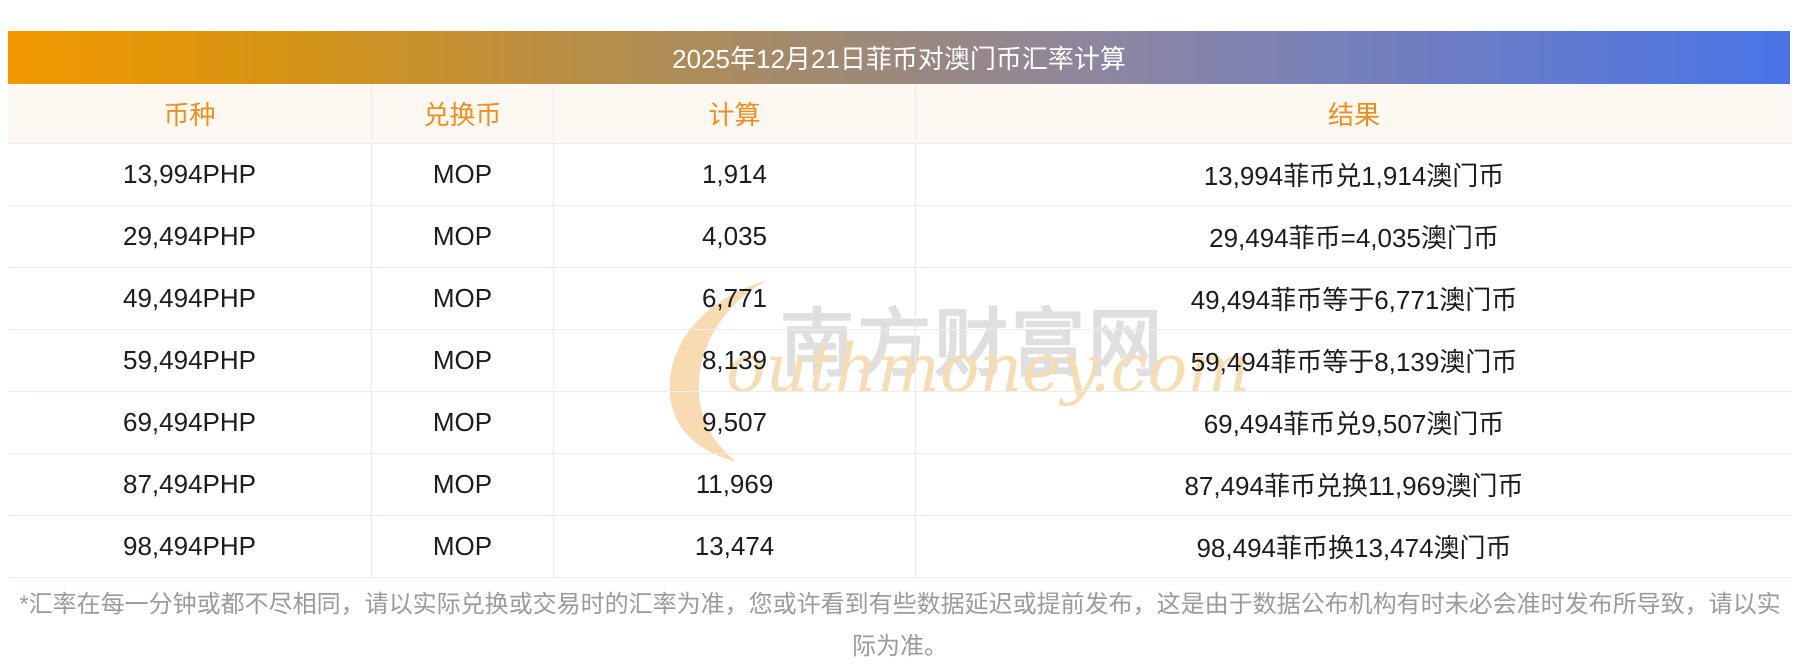 This screenshot has width=1800, height=672. I want to click on header-cell-currency: 币种, so click(190, 114).